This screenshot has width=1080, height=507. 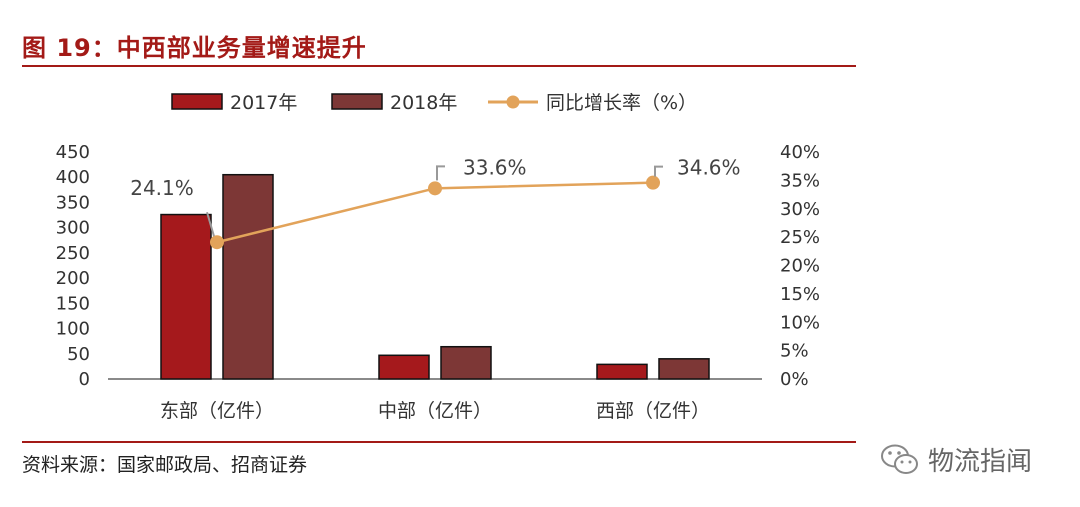 What do you see at coordinates (162, 188) in the screenshot?
I see `data-label: 24.1%` at bounding box center [162, 188].